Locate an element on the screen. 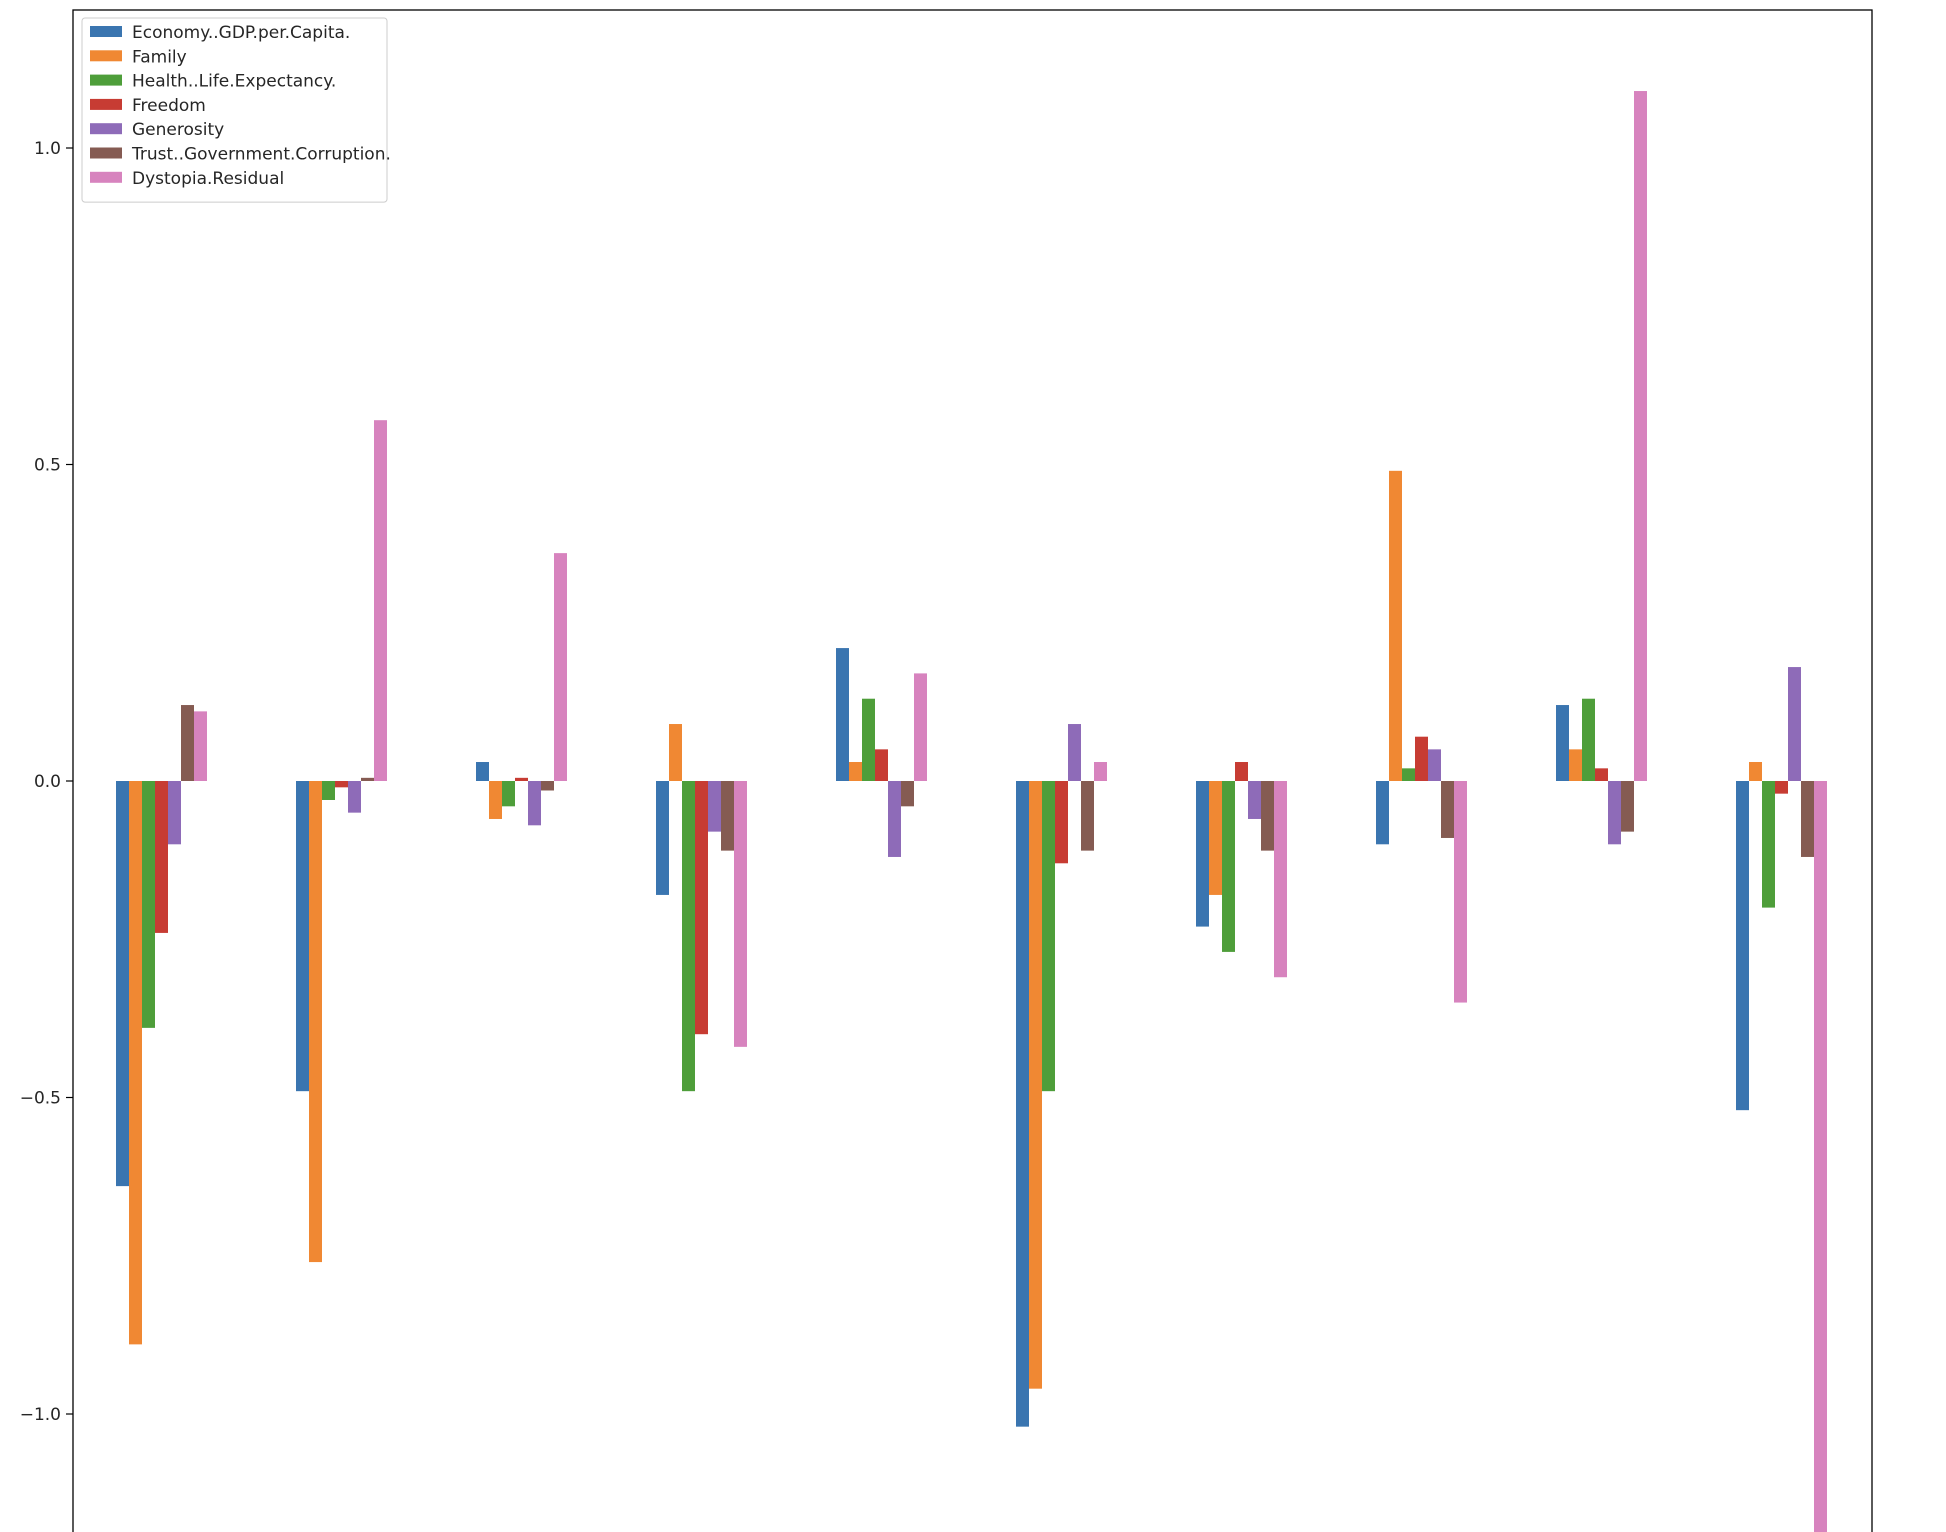 The height and width of the screenshot is (1532, 1946). y-tick-label: 0.0 is located at coordinates (47, 782).